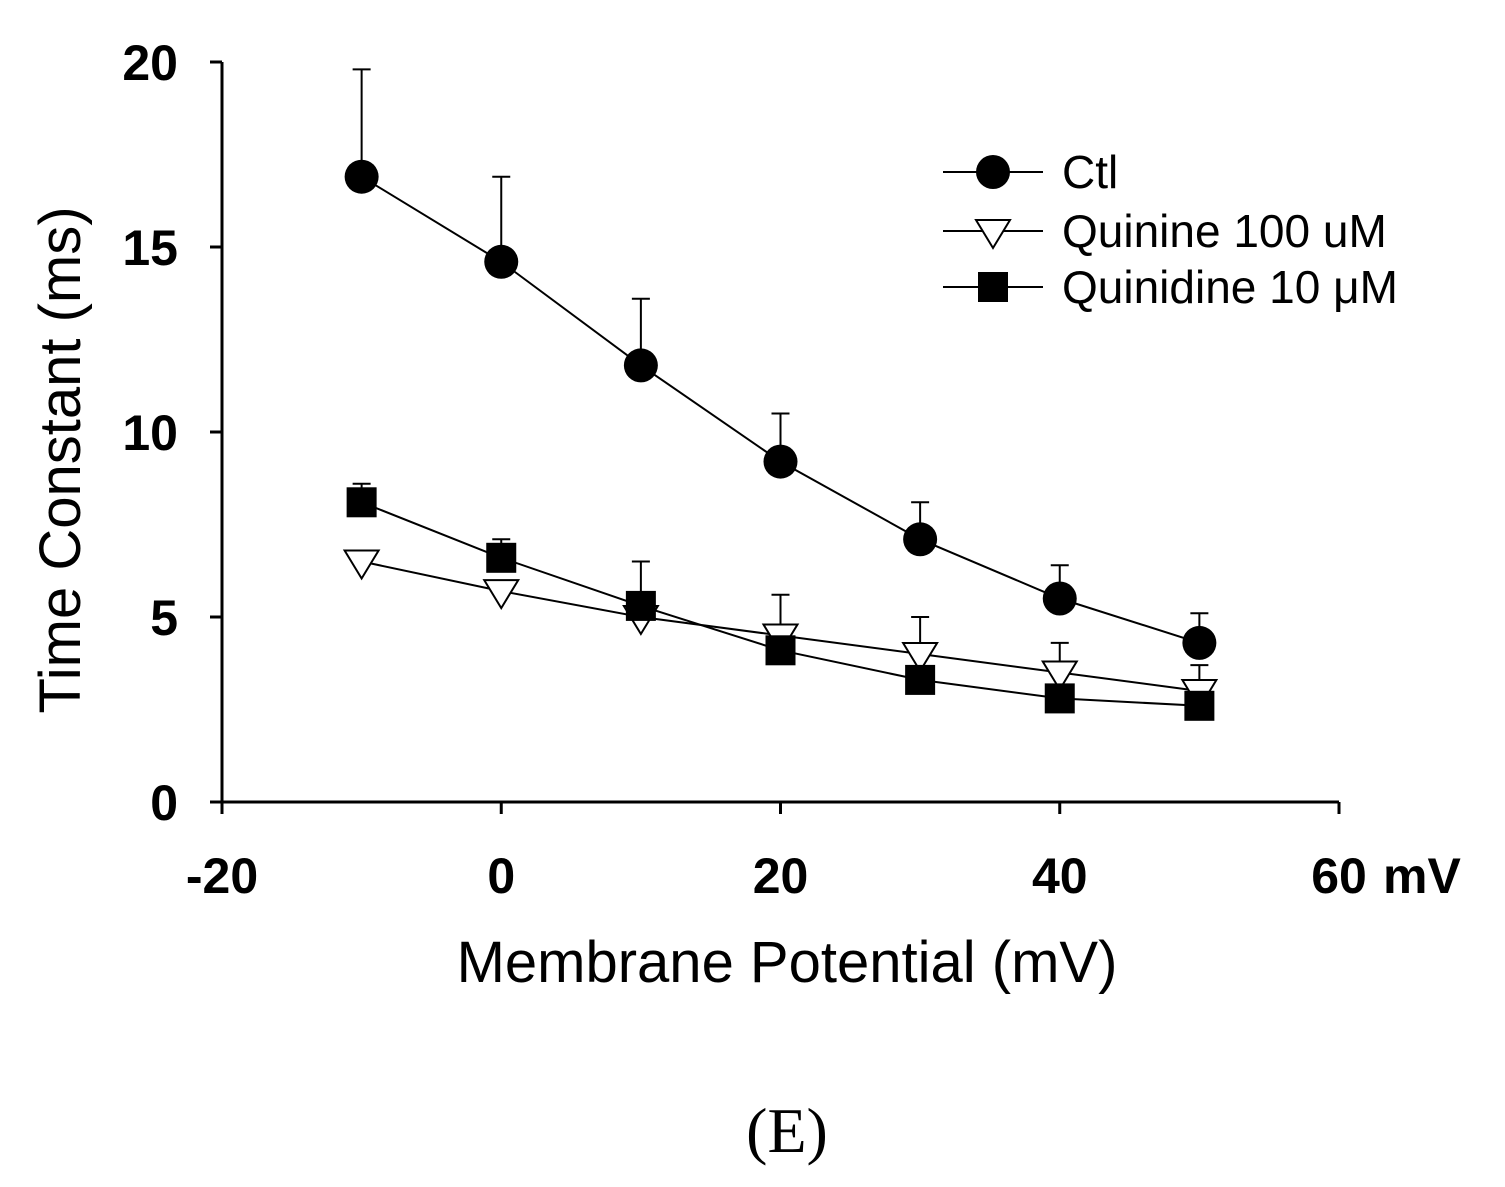  Describe the element at coordinates (1090, 172) in the screenshot. I see `legend-label: Ctl` at that location.